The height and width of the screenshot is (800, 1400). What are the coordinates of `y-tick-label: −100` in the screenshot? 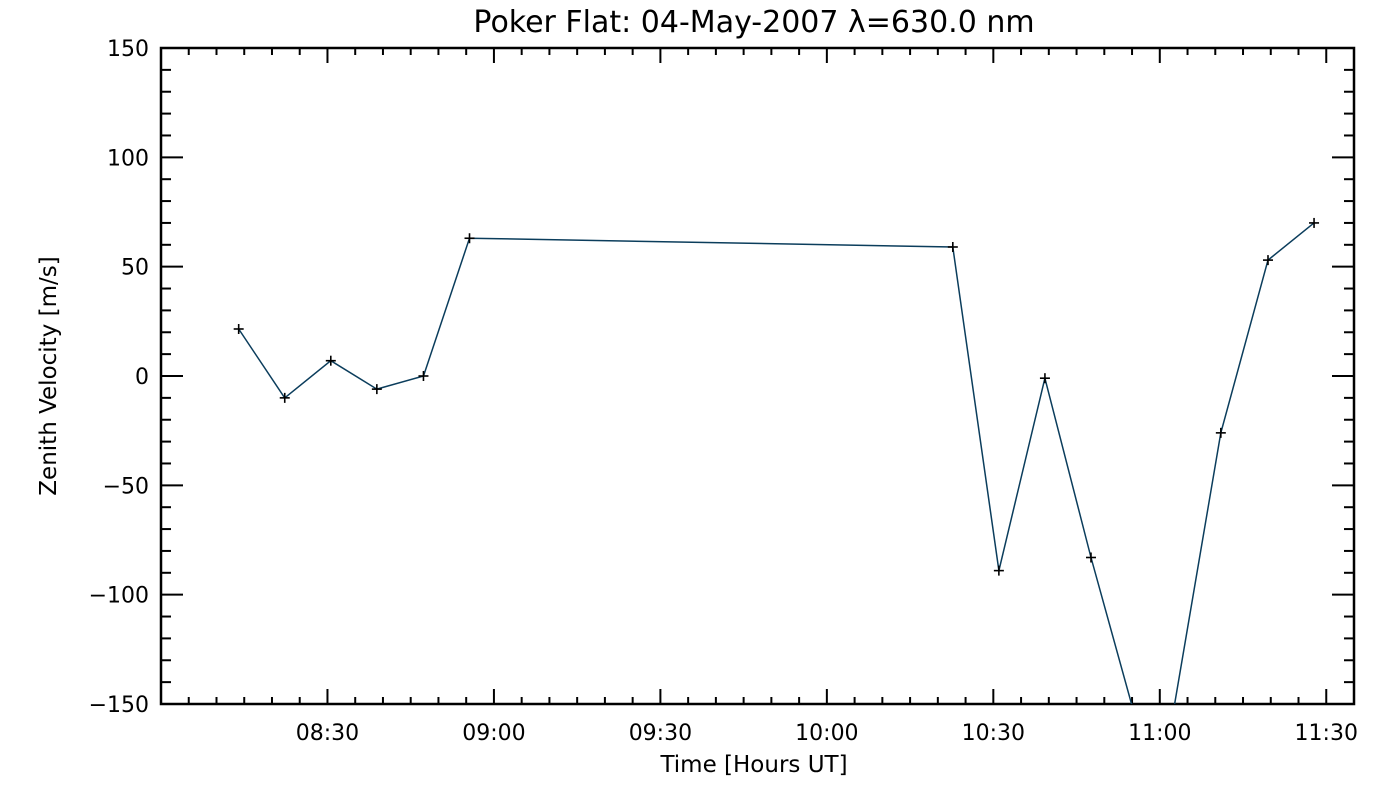 It's located at (119, 596).